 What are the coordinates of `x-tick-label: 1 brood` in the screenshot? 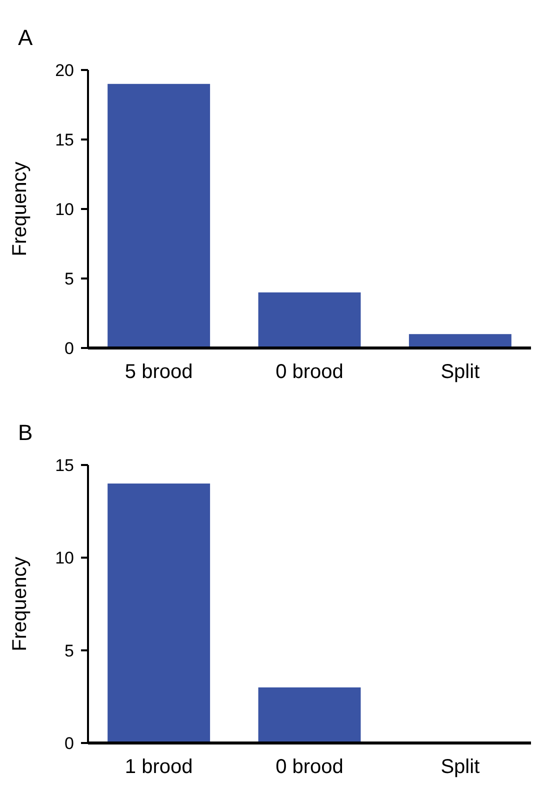 It's located at (158, 767).